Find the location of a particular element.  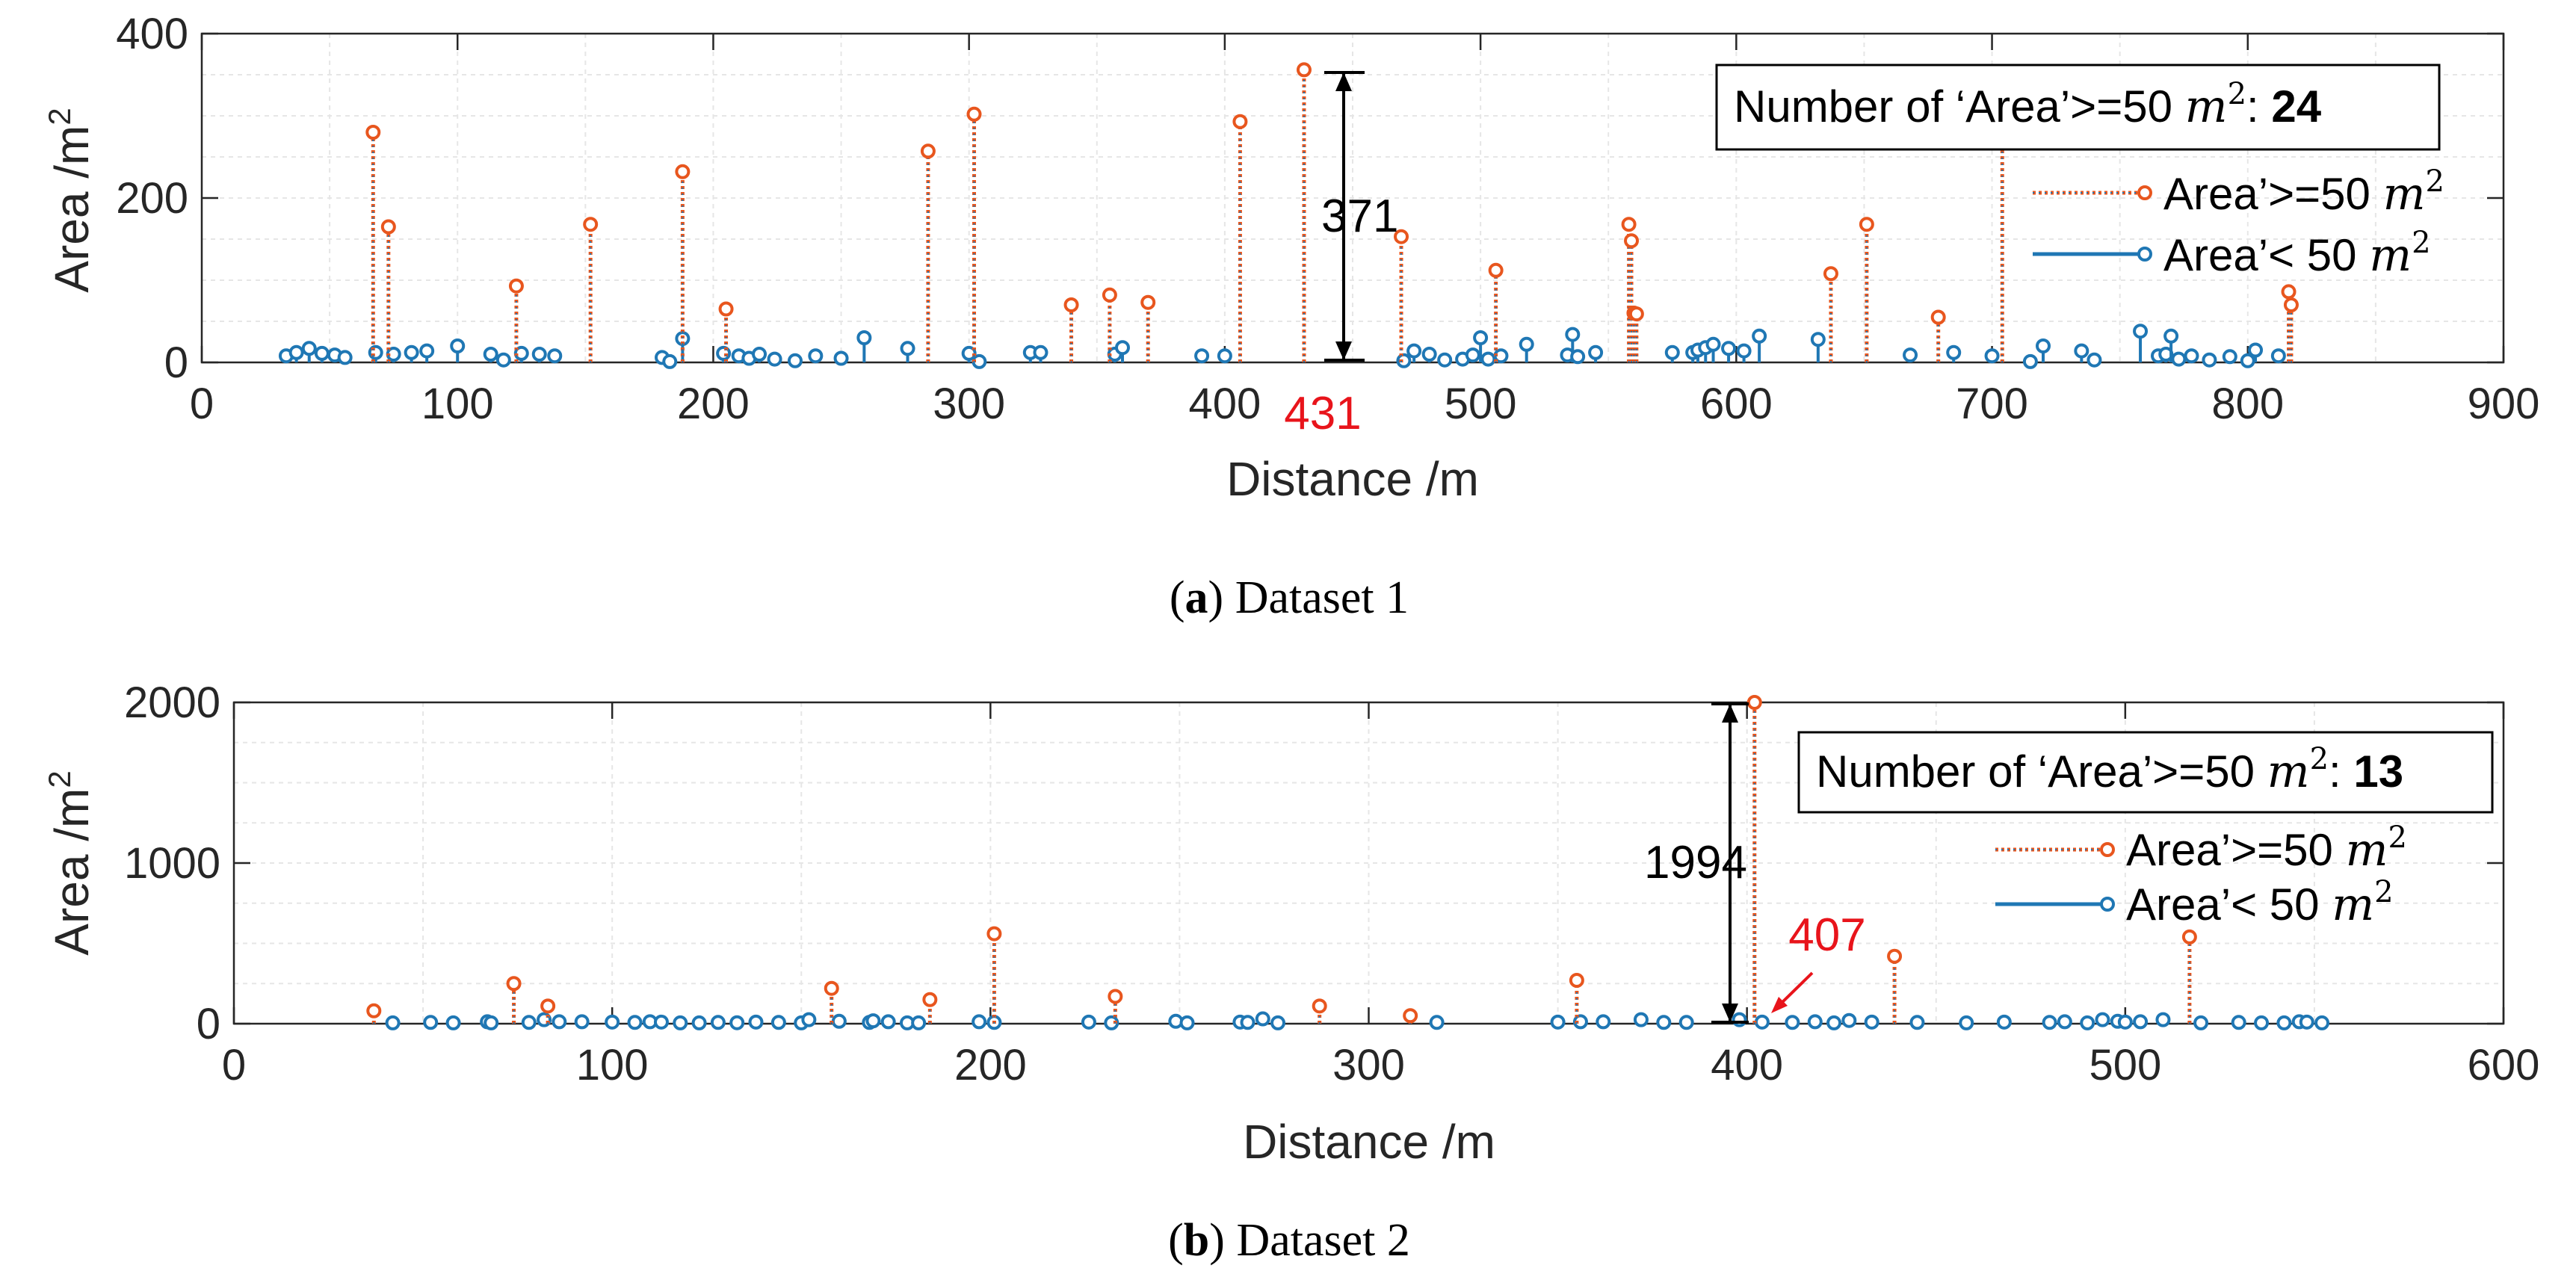

legend-label-large-a: Area’>=50 m2 is located at coordinates (2304, 192).